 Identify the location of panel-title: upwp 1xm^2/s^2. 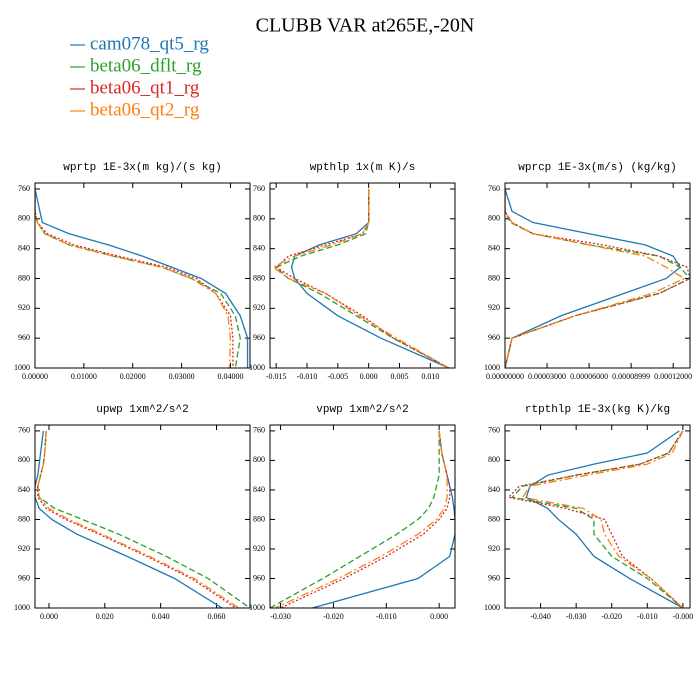
(142, 410).